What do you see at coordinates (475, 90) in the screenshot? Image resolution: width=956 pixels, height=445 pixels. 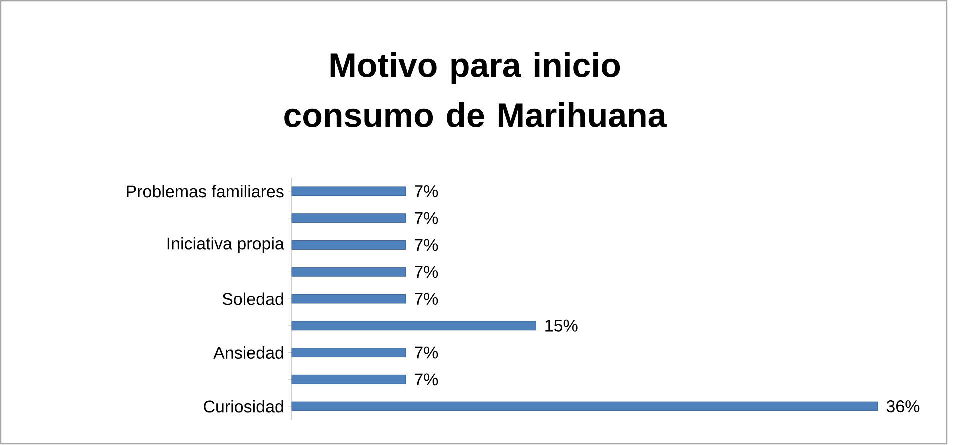 I see `chart-title: Motivo para inicio consumo de Marihuana` at bounding box center [475, 90].